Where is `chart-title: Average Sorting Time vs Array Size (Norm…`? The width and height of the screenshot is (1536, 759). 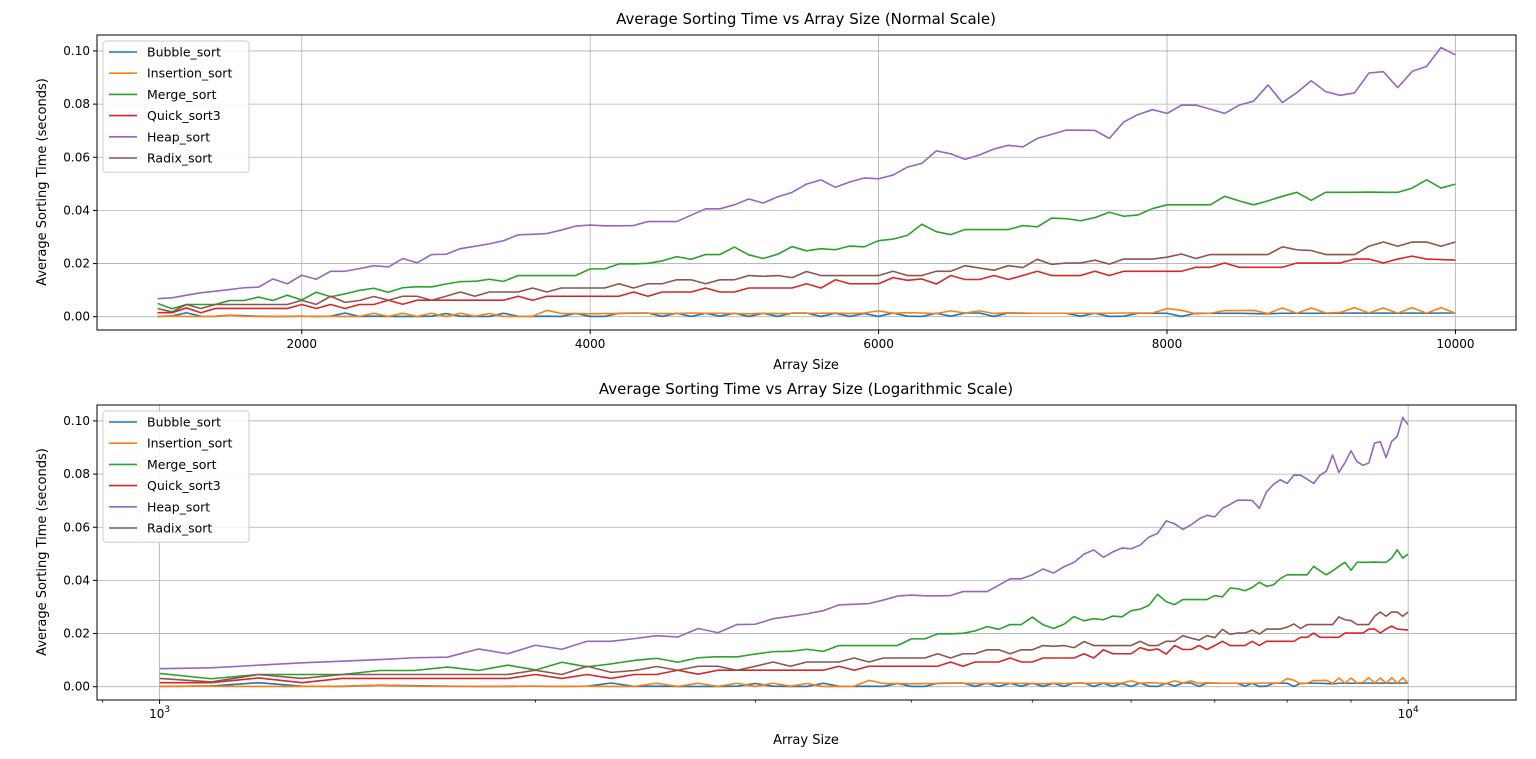
chart-title: Average Sorting Time vs Array Size (Norm… is located at coordinates (806, 19).